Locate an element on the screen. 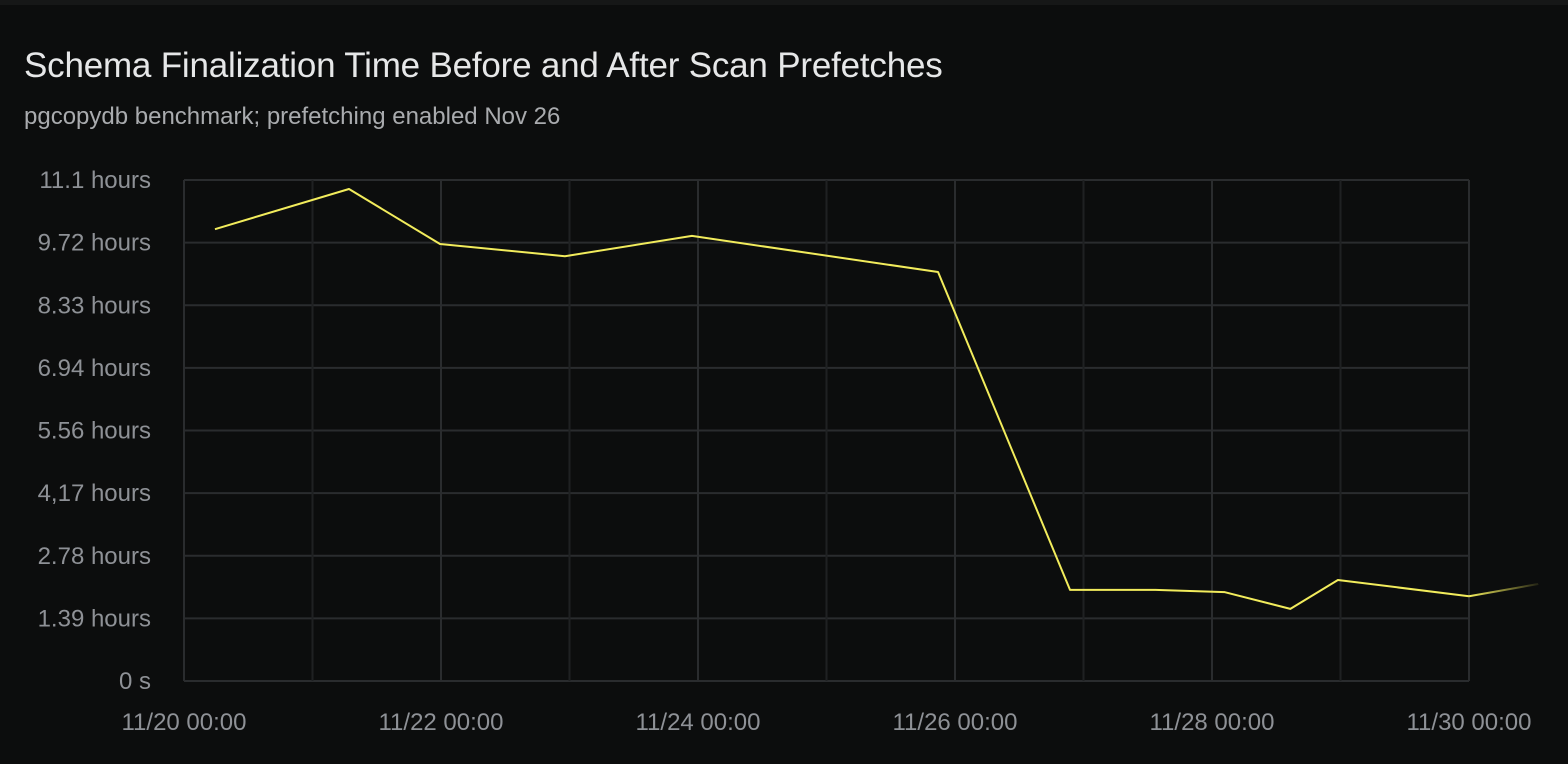  x-tick-label: 11/22 00:00 is located at coordinates (440, 722).